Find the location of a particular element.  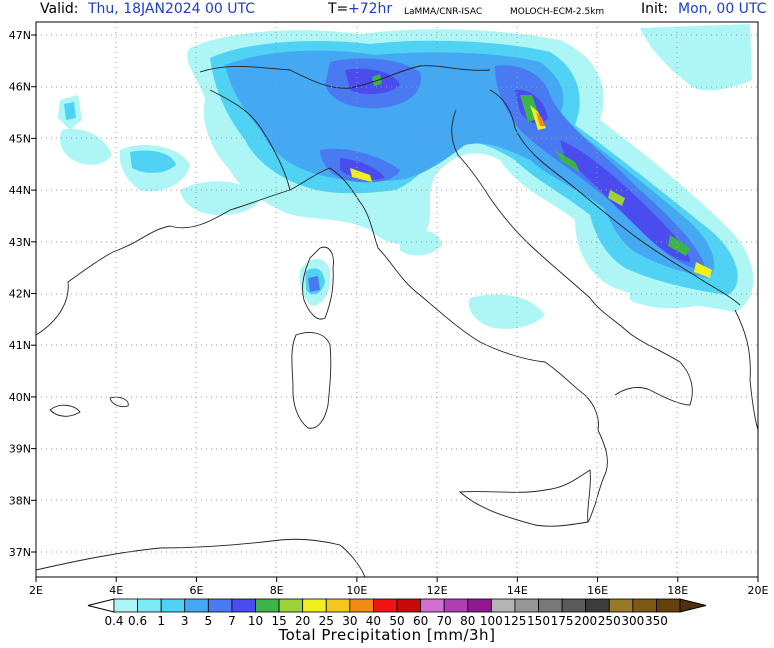

latitude-axis: 47N 46N 45N 44N 43N 42N 41N 40N 39N 38N 37N is located at coordinates (22, 294).